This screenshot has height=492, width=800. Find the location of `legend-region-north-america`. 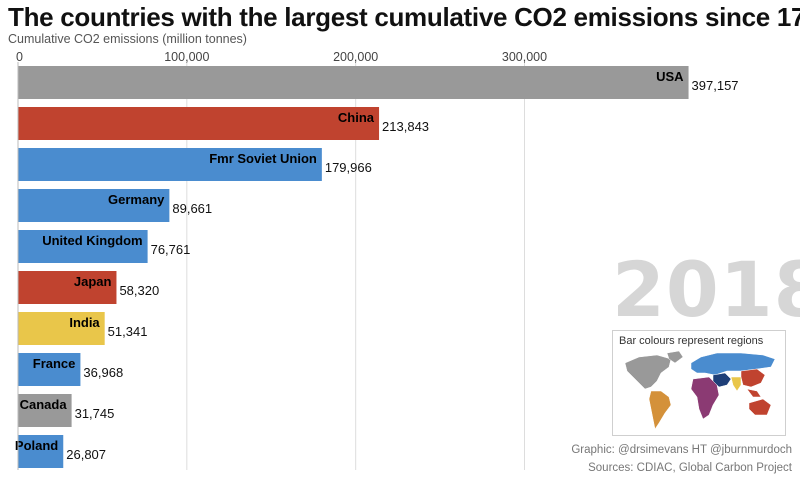

legend-region-north-america is located at coordinates (648, 372).